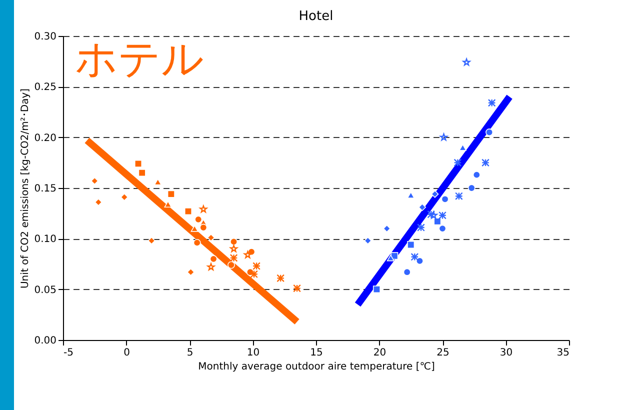  Describe the element at coordinates (45, 290) in the screenshot. I see `y-tick-label: 0.05` at that location.